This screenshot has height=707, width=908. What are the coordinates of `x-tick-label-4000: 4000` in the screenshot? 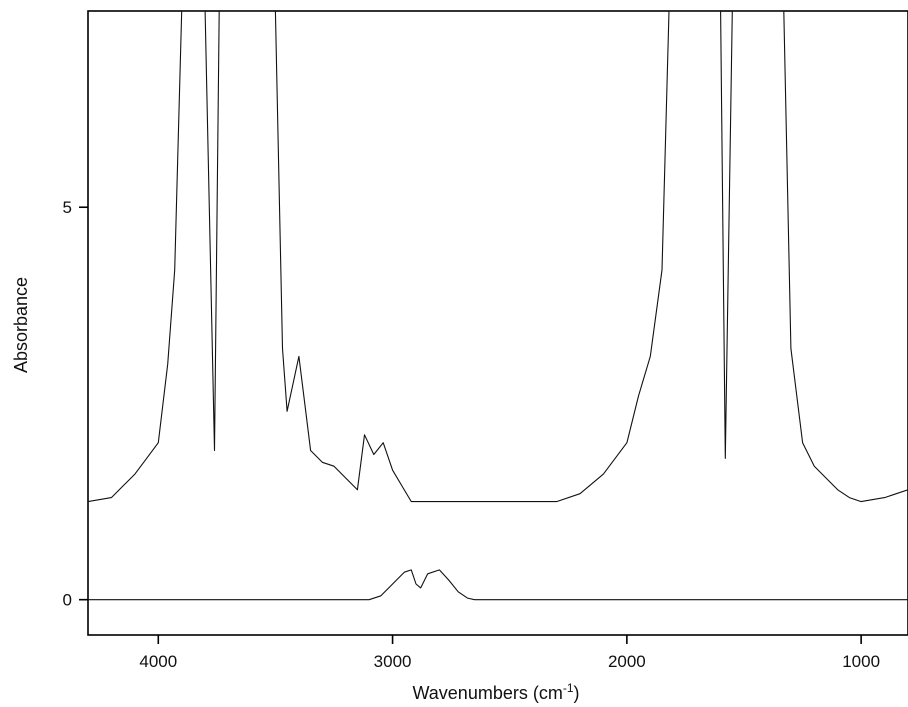 It's located at (158, 661).